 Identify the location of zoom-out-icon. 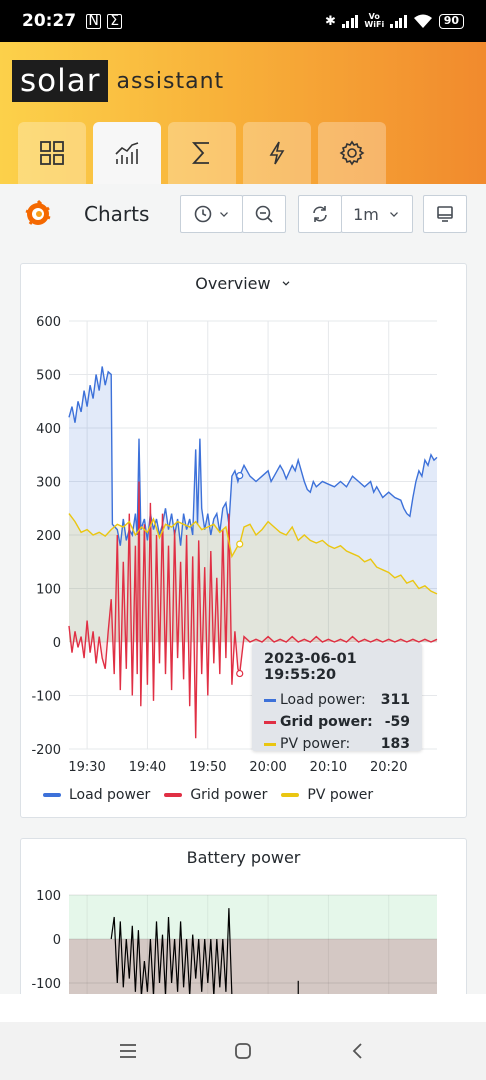
(264, 214).